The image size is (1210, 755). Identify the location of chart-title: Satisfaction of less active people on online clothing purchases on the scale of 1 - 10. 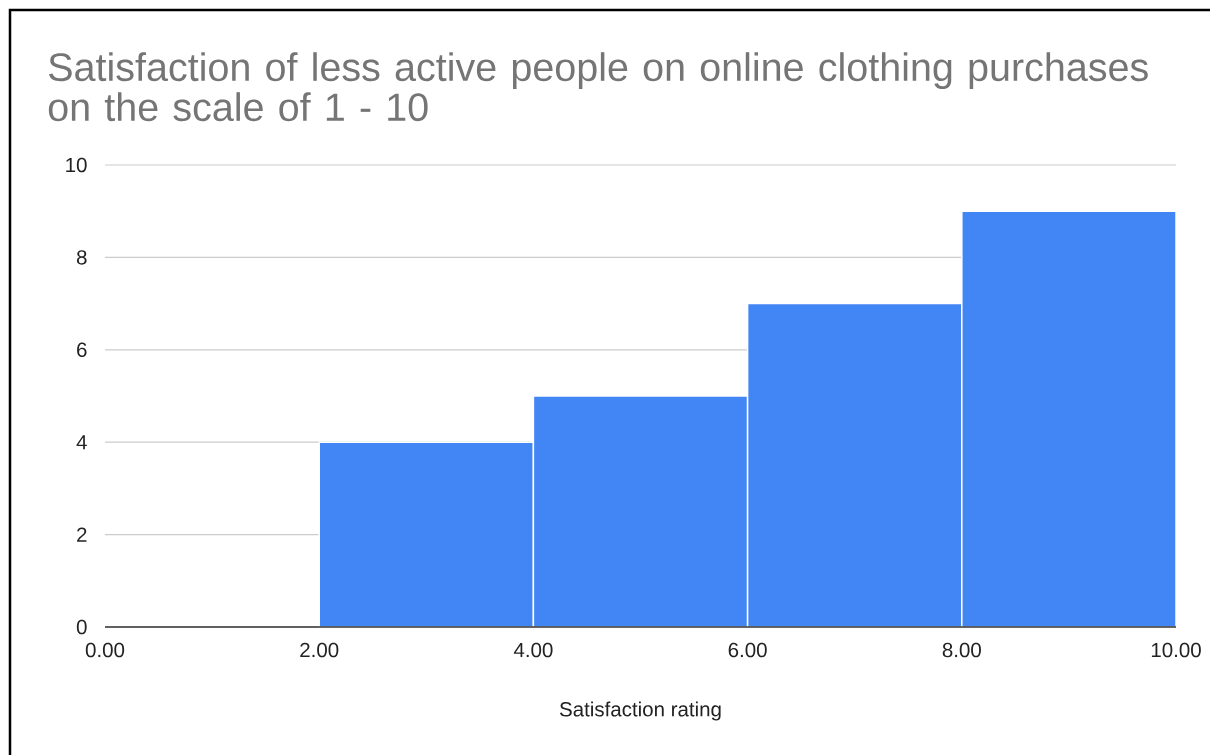
(598, 87).